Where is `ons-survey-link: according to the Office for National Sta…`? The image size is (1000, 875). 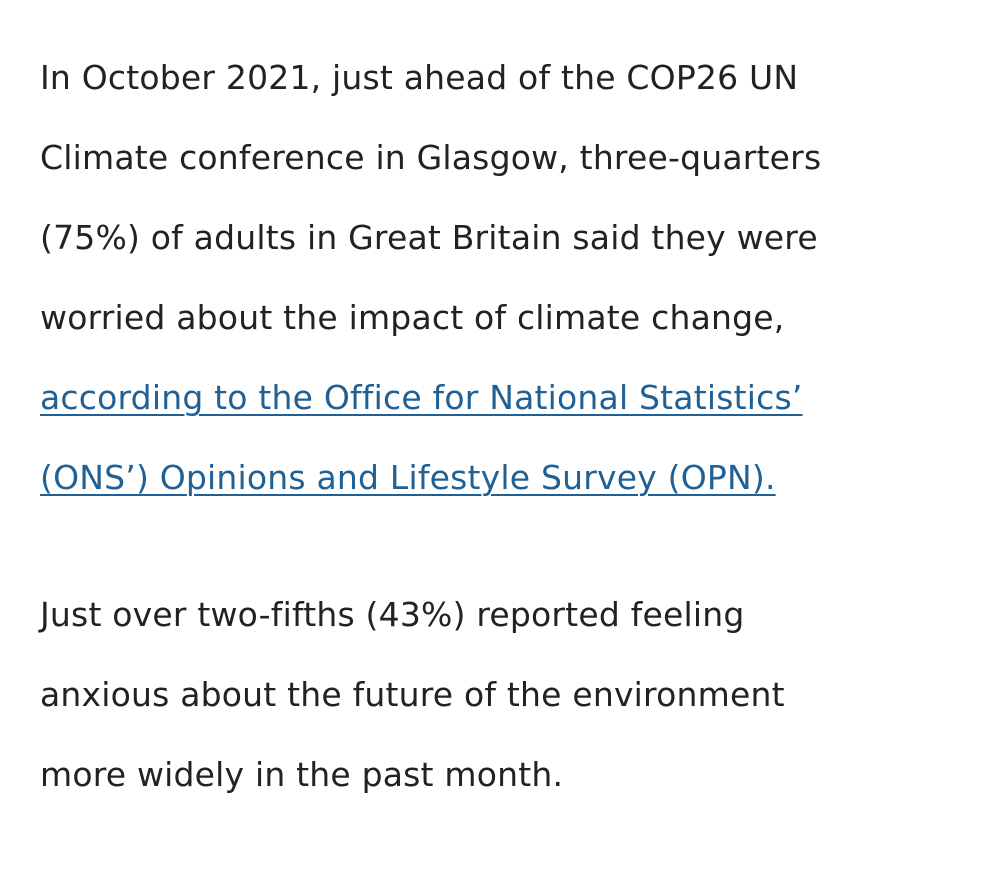 ons-survey-link: according to the Office for National Sta… is located at coordinates (421, 397).